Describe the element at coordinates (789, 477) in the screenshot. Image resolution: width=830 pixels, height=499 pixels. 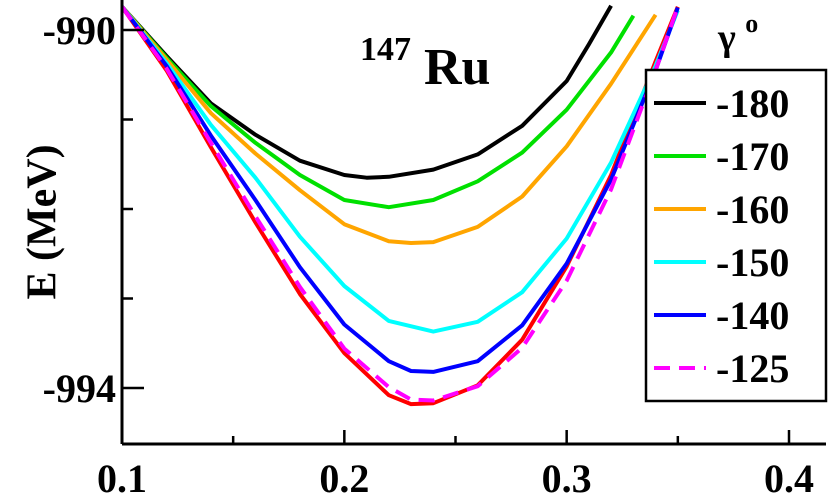
I see `x-tick-label: 0.4` at that location.